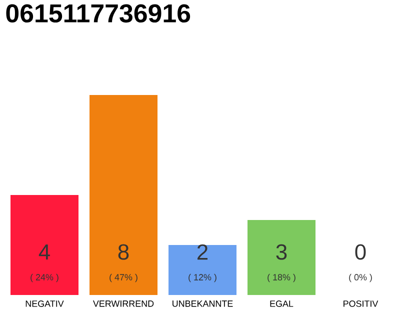 This screenshot has height=320, width=410. What do you see at coordinates (282, 303) in the screenshot?
I see `x-tick-label: EGAL` at bounding box center [282, 303].